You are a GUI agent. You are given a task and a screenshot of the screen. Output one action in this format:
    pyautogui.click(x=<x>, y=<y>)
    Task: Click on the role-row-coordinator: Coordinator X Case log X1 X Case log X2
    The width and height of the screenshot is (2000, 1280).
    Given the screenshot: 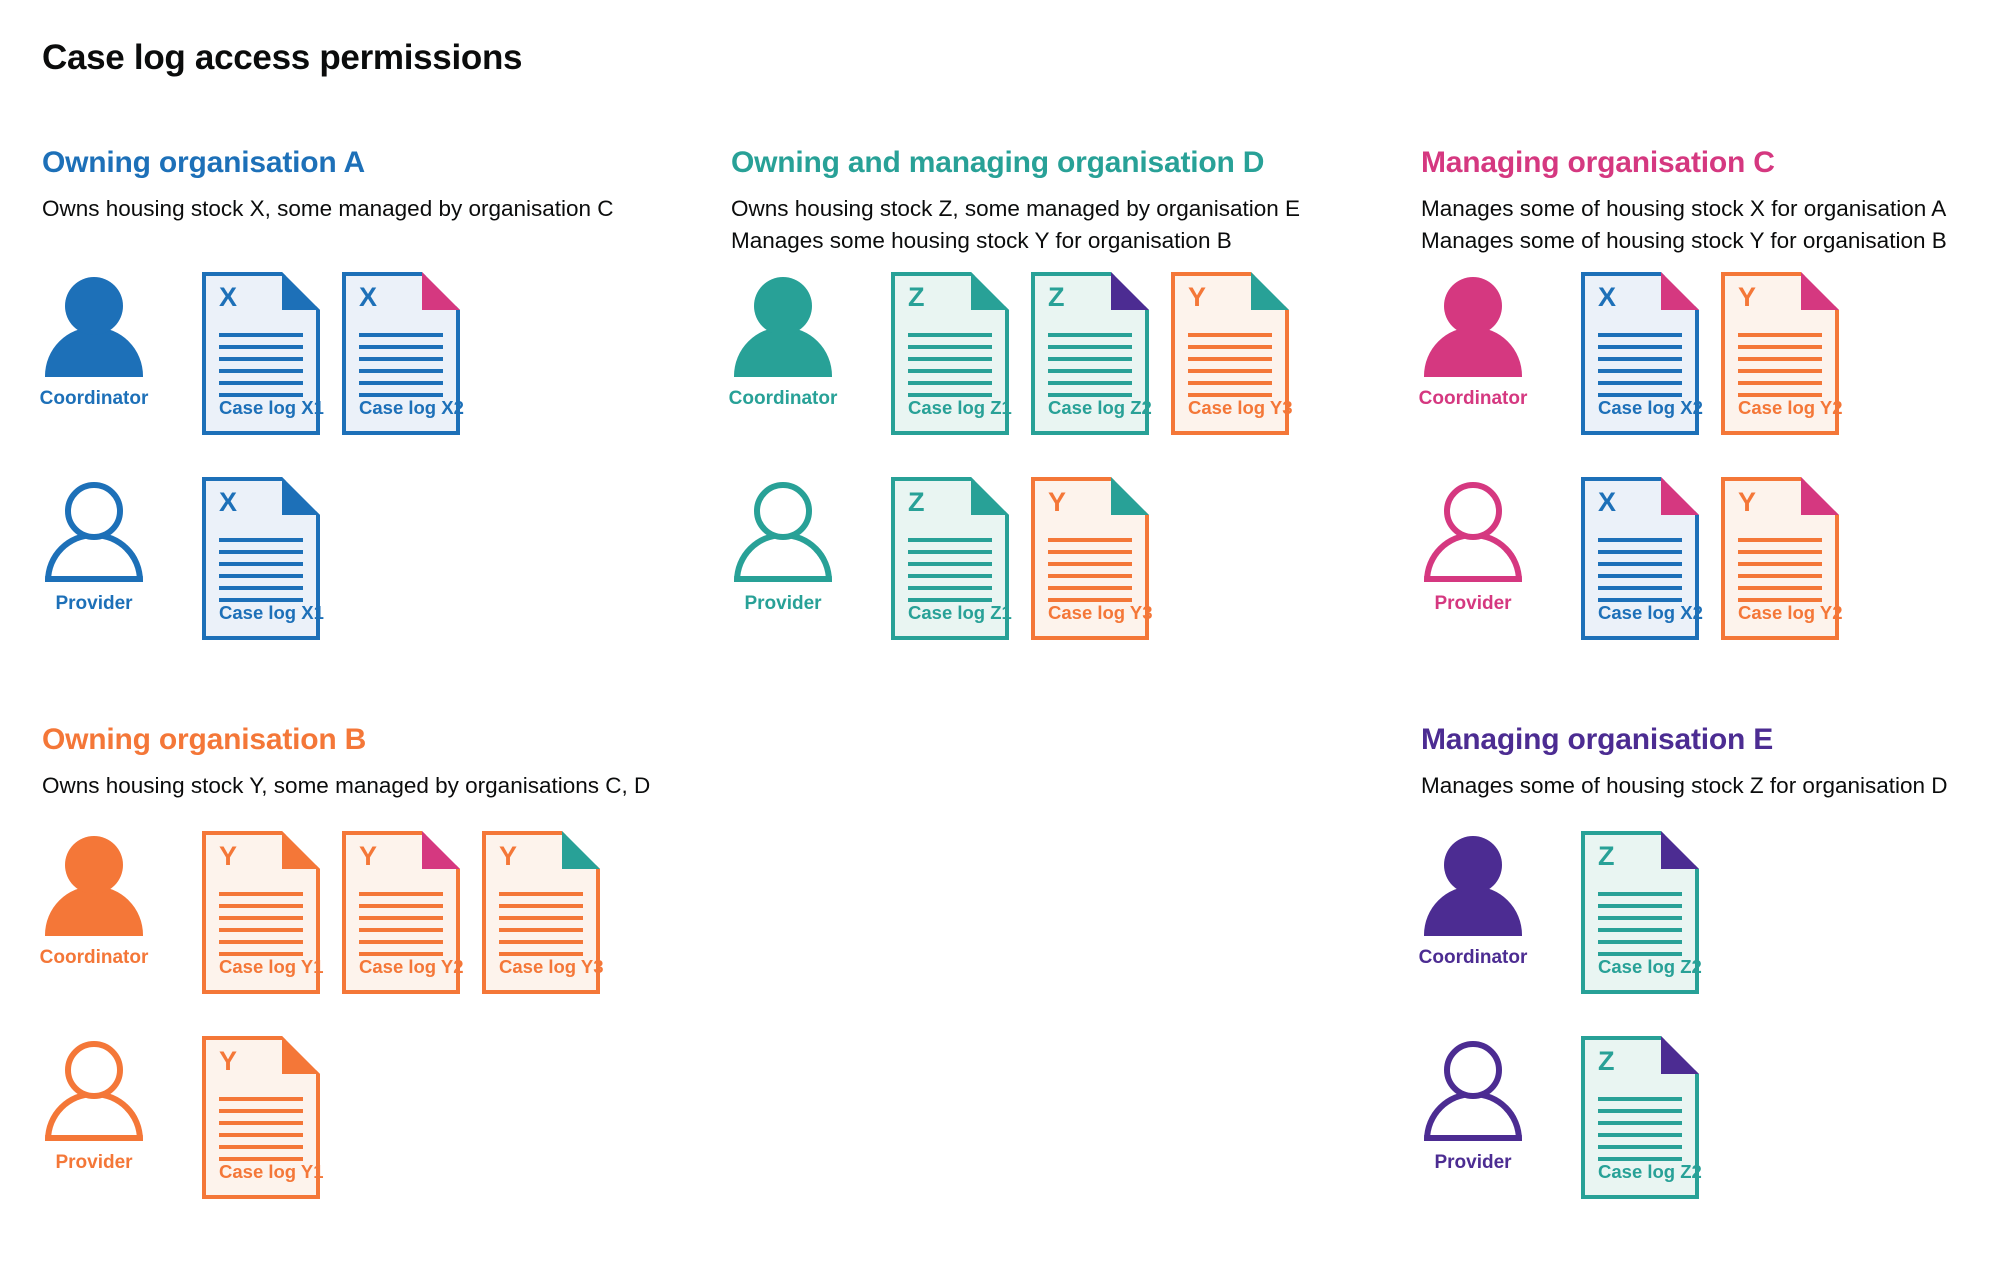 What is the action you would take?
    pyautogui.click(x=380, y=353)
    